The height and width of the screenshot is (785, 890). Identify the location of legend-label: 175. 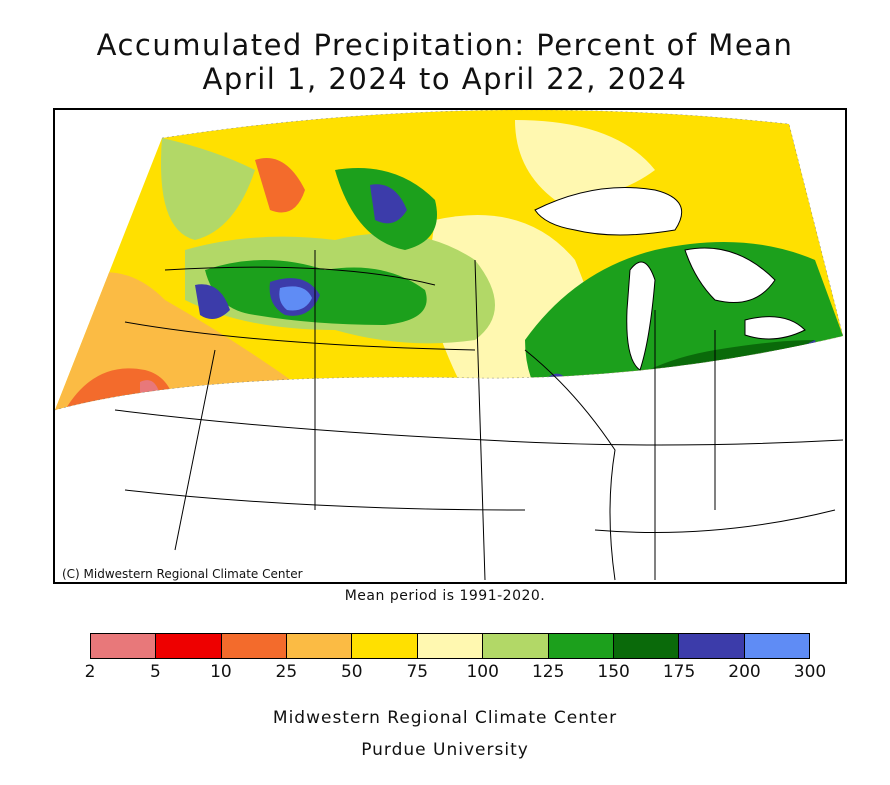
(679, 672).